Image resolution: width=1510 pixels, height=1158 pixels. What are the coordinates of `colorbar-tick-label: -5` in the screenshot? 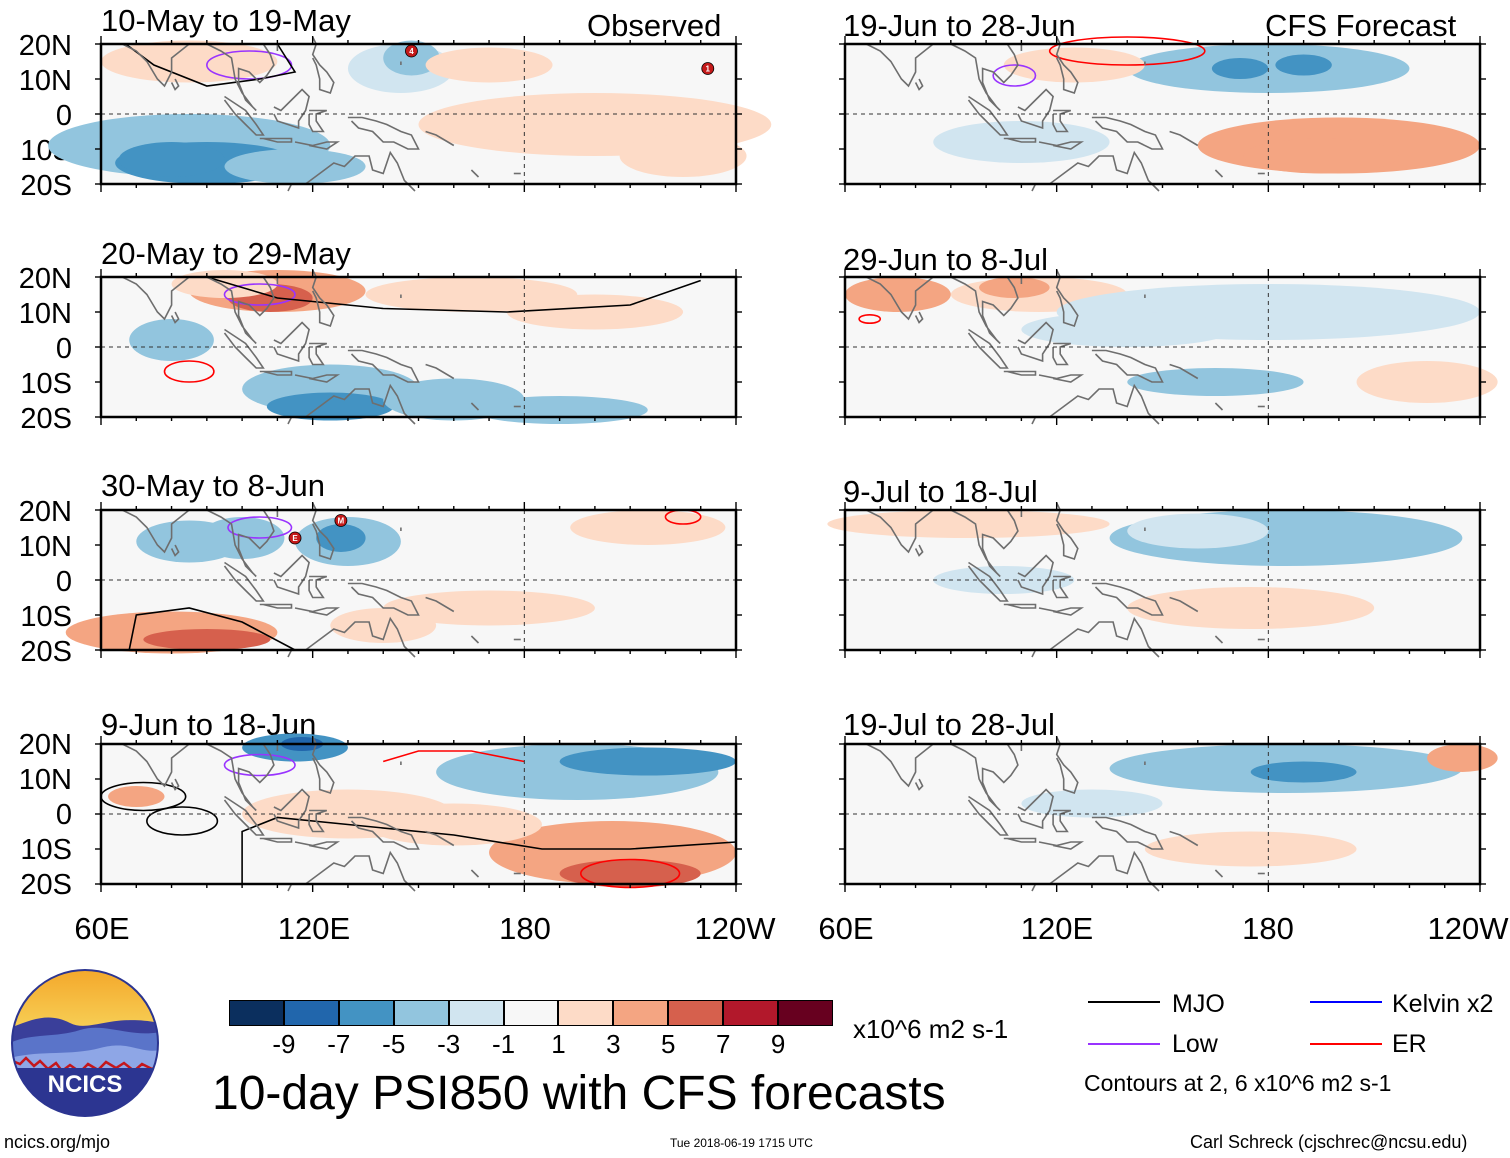 It's located at (394, 1044).